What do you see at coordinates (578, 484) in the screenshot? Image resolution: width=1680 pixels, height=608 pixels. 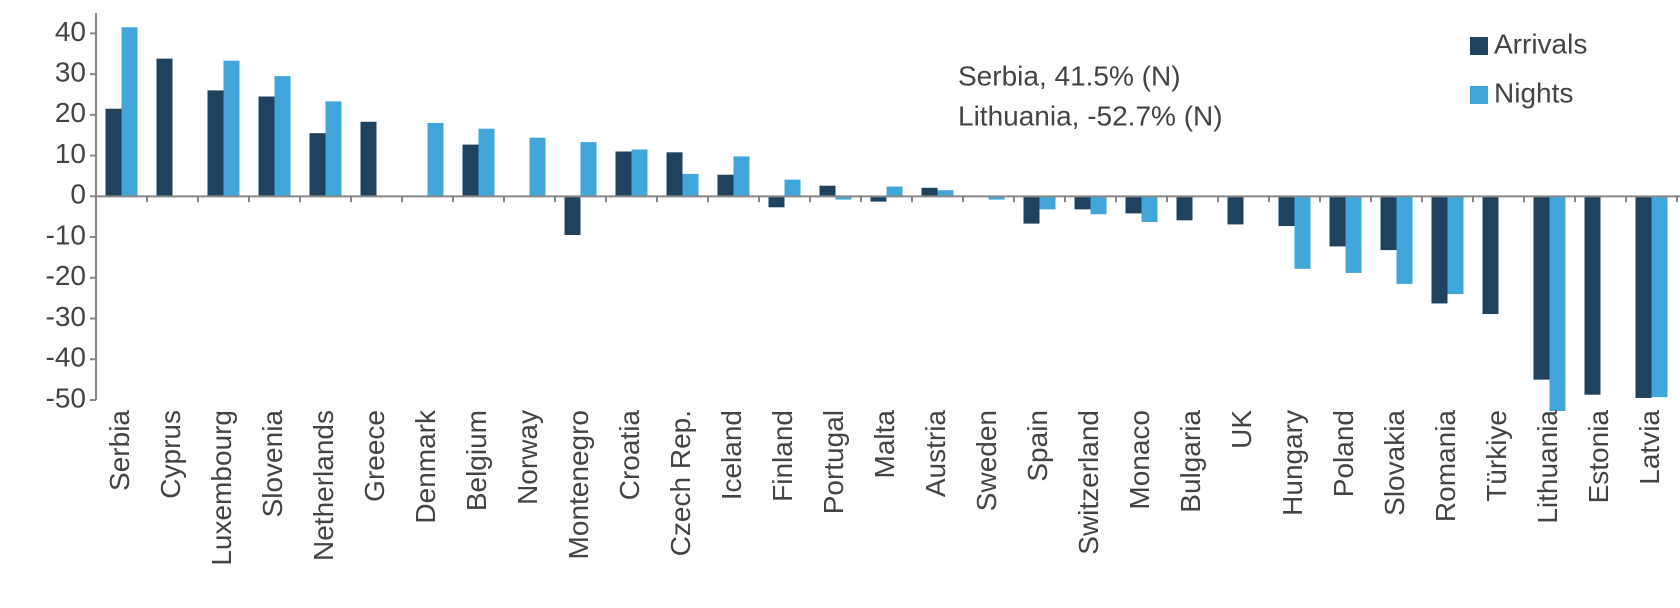 I see `x-tick-label: Montenegro` at bounding box center [578, 484].